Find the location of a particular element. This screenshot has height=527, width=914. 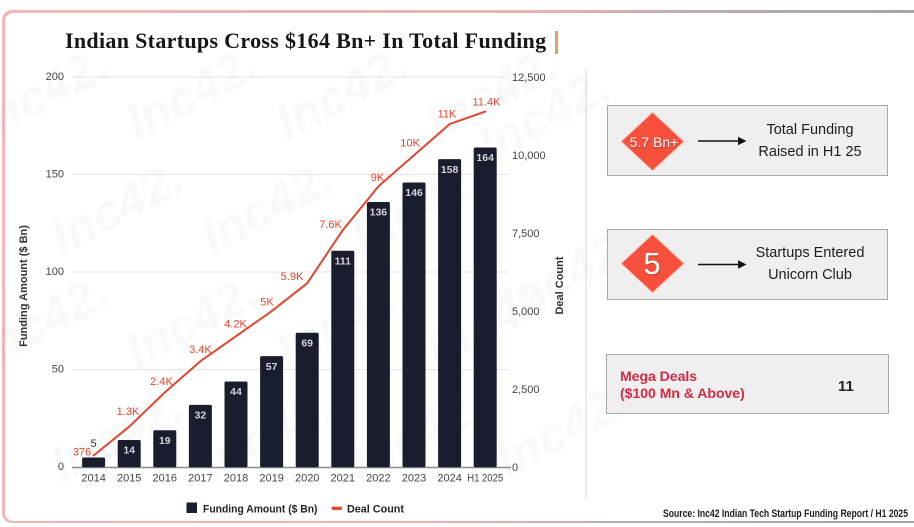

svg-text: 376 is located at coordinates (82, 453).